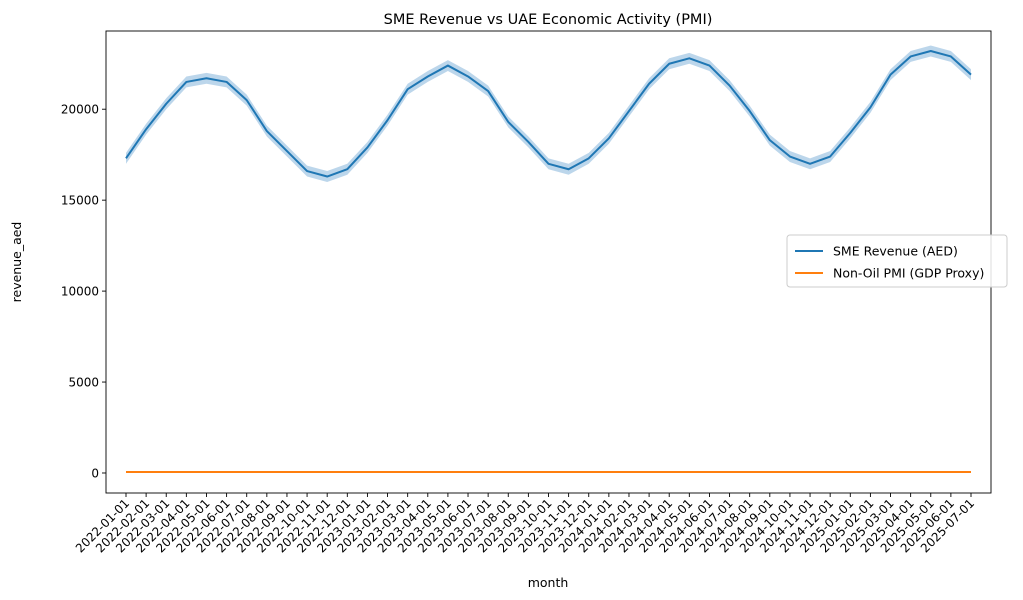  Describe the element at coordinates (895, 251) in the screenshot. I see `legend-label-0: SME Revenue (AED)` at that location.